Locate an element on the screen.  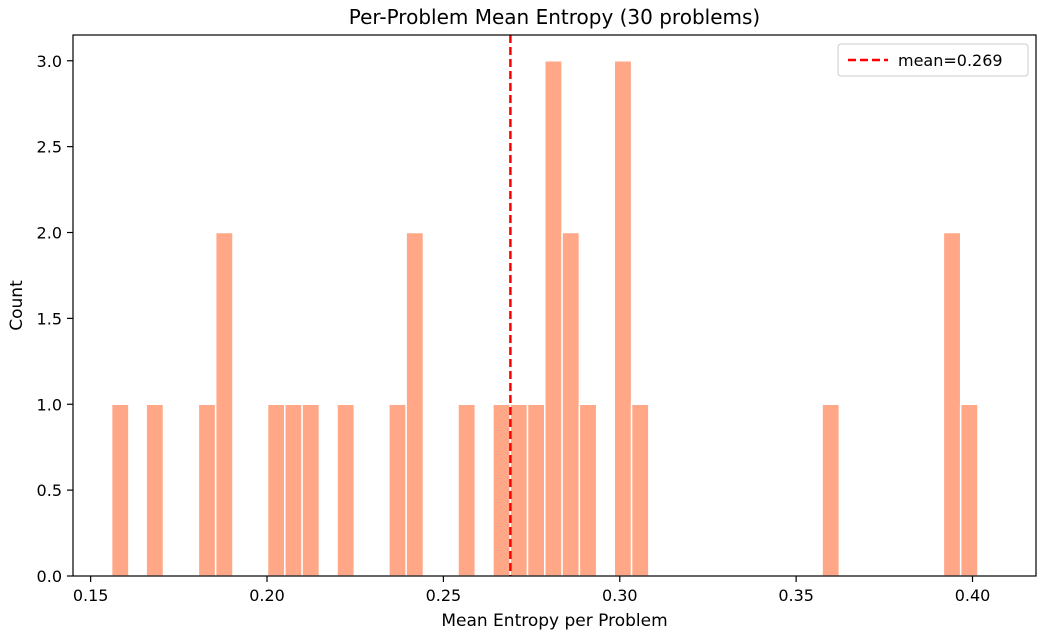
x-axis-label: Mean Entropy per Problem is located at coordinates (554, 620).